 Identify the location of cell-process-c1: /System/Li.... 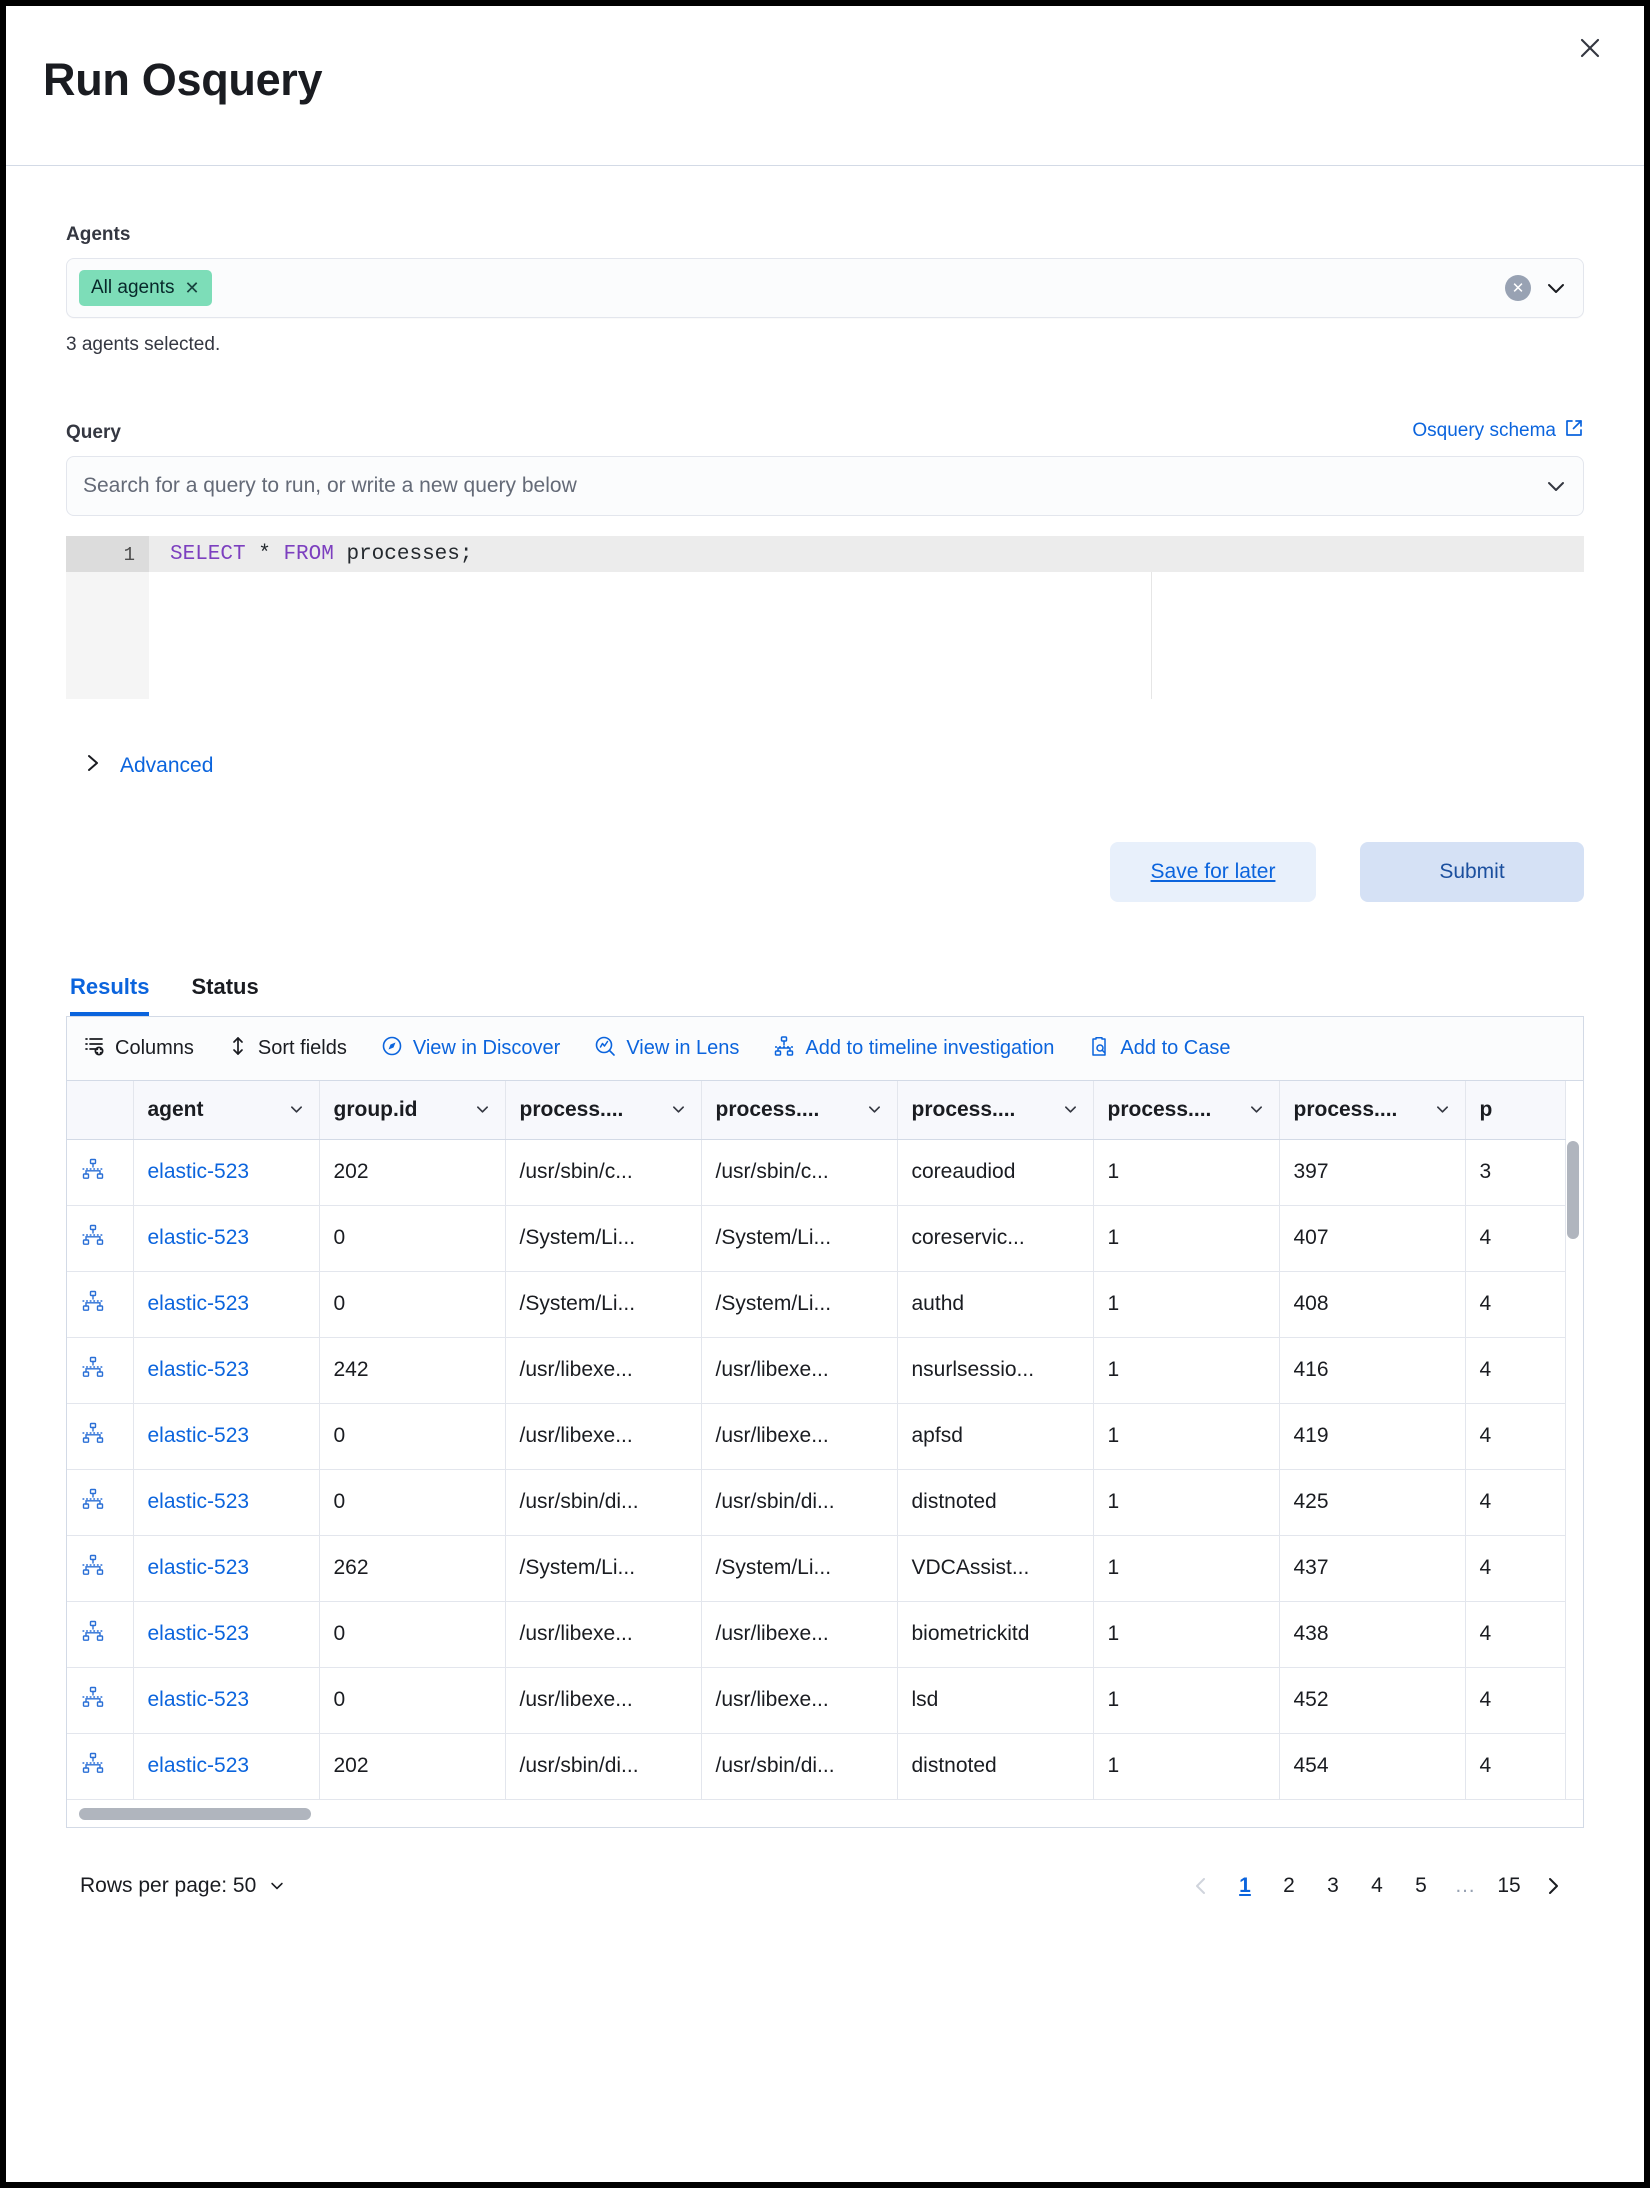
(603, 1568).